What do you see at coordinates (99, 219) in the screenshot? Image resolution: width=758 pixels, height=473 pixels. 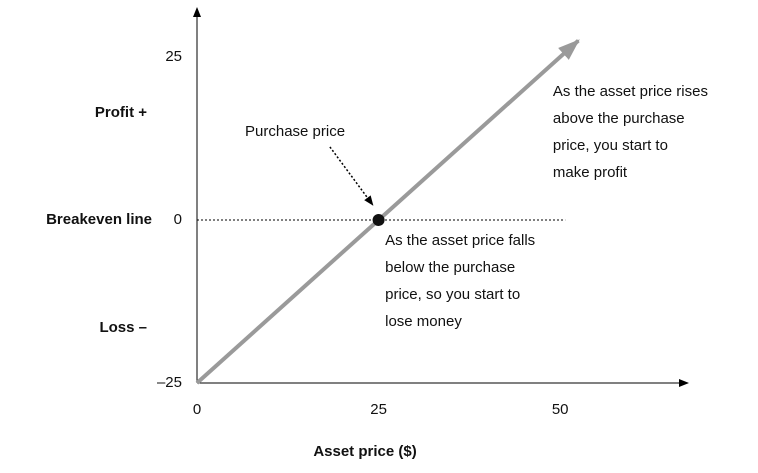 I see `breakeven-label: Breakeven line` at bounding box center [99, 219].